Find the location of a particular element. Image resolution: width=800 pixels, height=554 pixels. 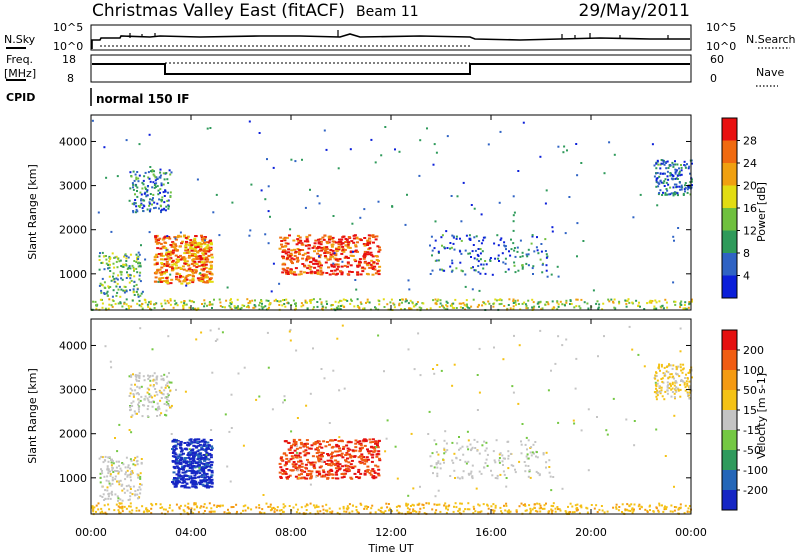

nsearch-label: N.Search is located at coordinates (771, 39).